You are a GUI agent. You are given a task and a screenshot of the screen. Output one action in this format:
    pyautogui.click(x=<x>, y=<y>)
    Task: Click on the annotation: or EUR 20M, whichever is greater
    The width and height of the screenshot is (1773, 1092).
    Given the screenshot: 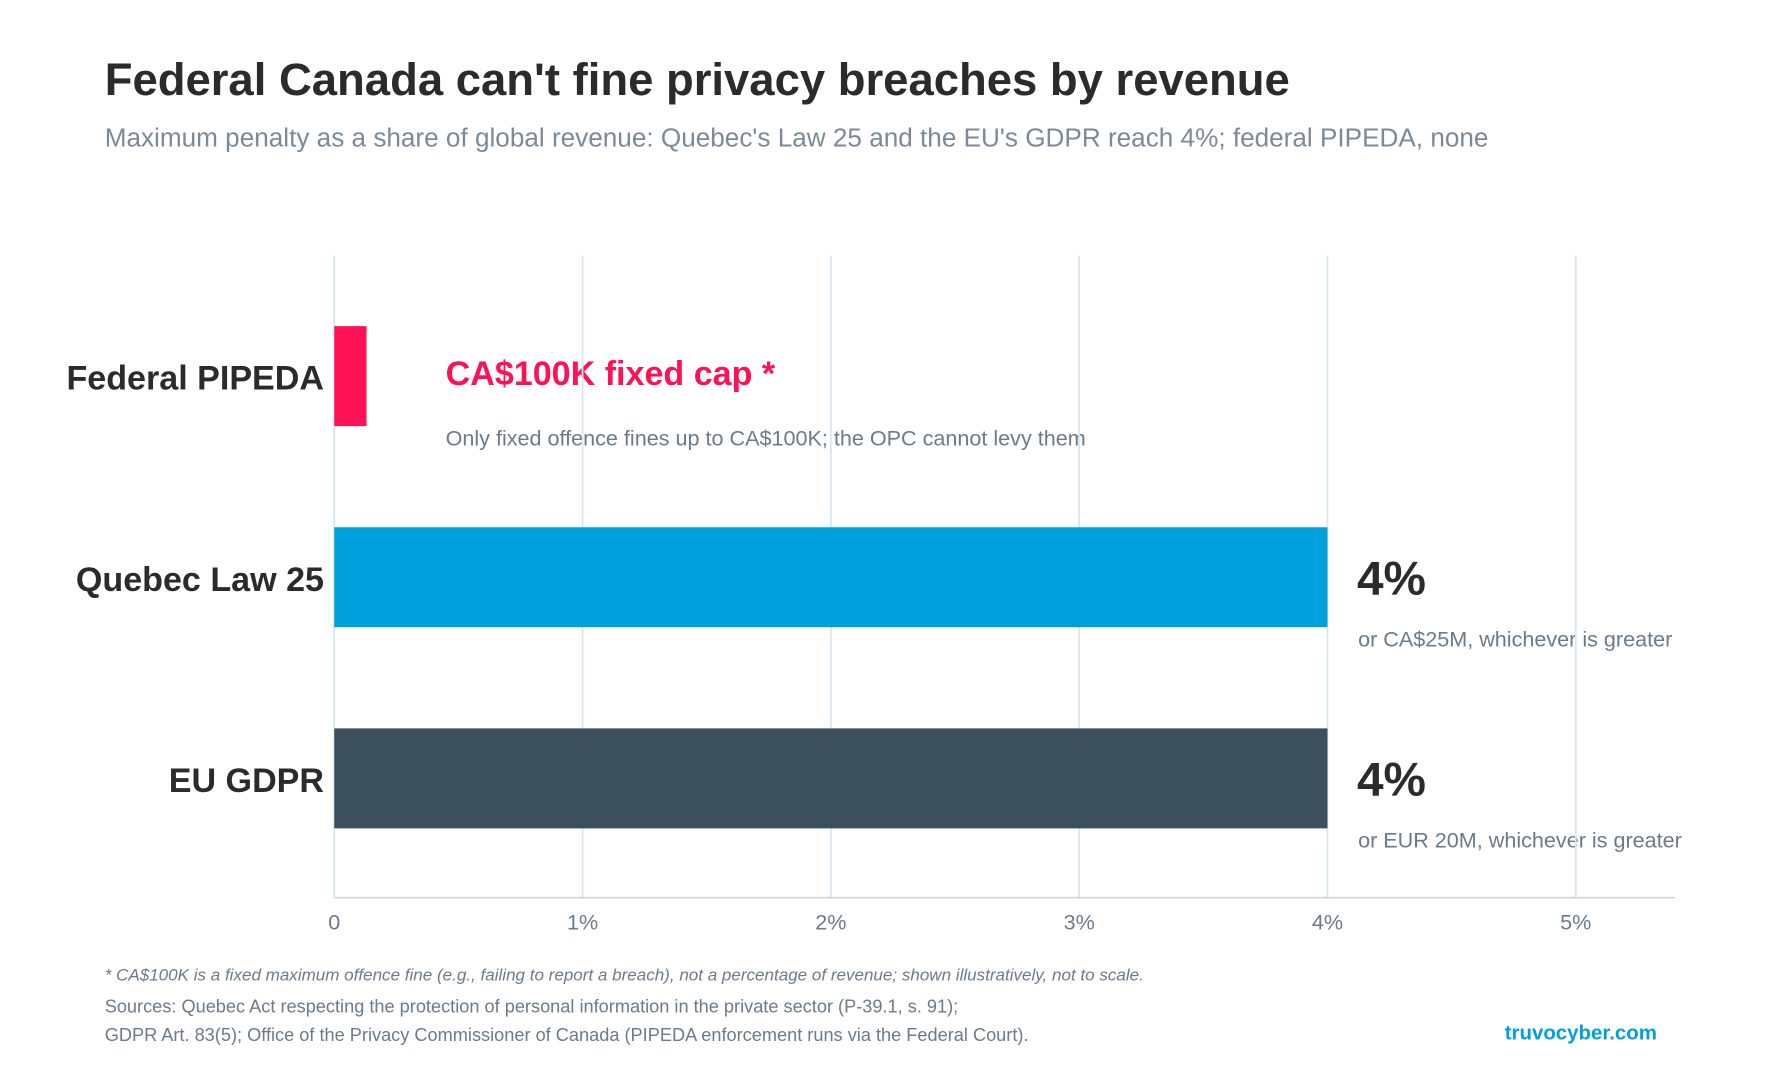 What is the action you would take?
    pyautogui.click(x=1520, y=840)
    